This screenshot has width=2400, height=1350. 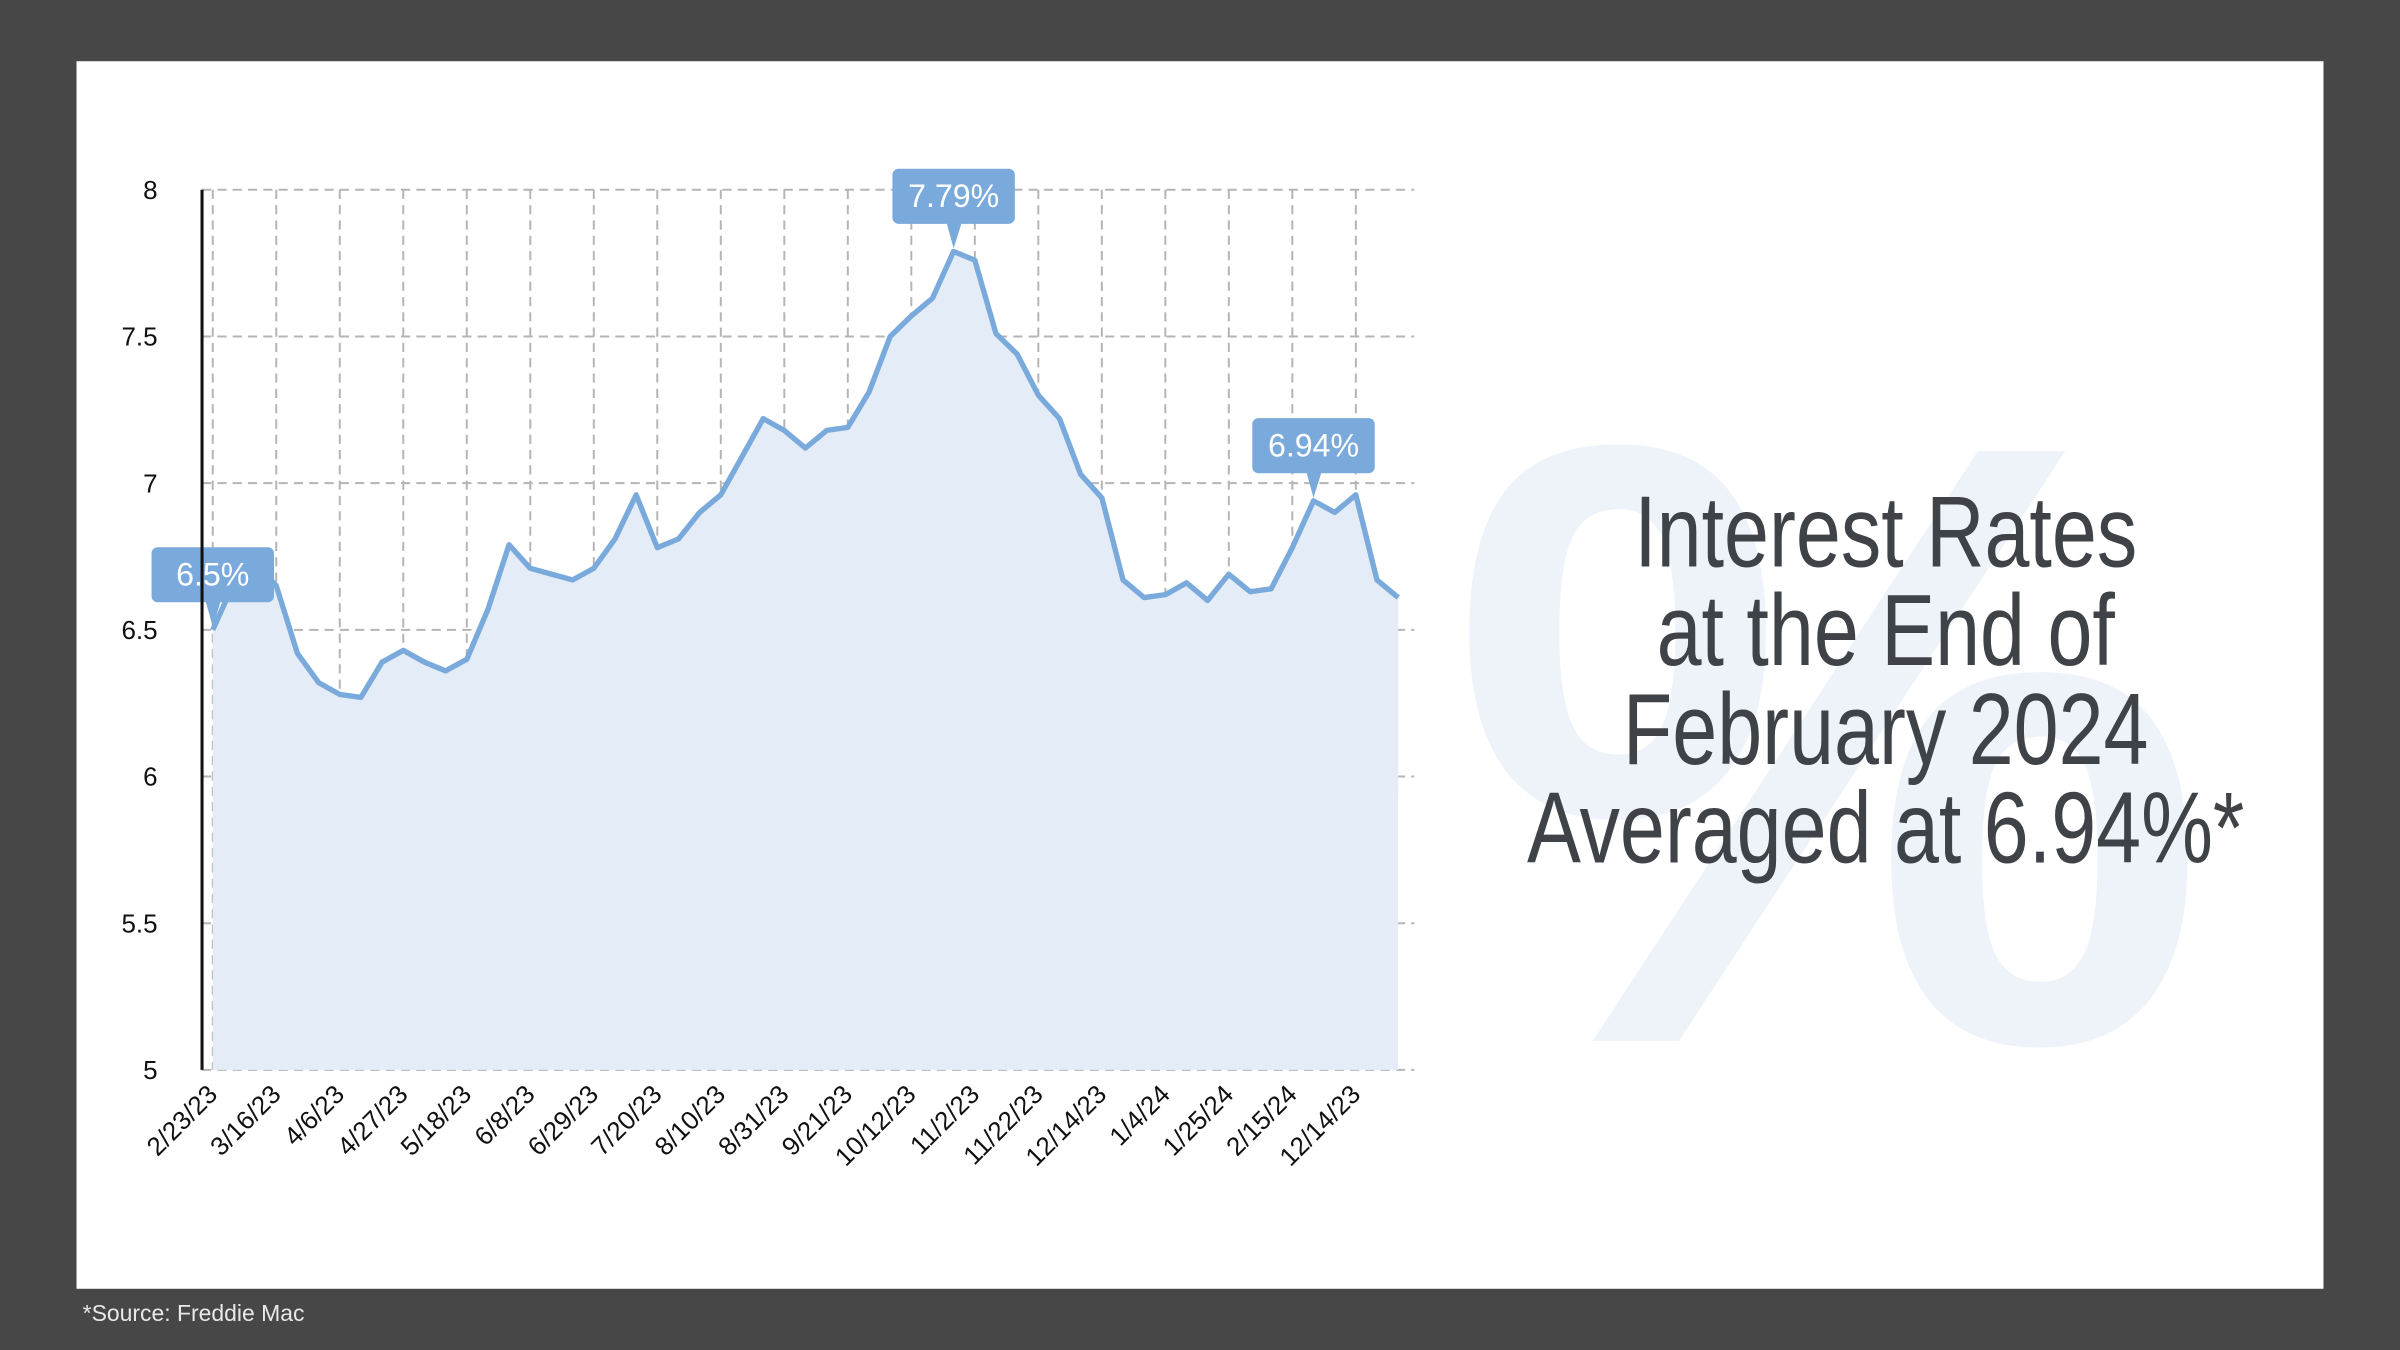 What do you see at coordinates (194, 1313) in the screenshot?
I see `source-note: *Source: Freddie Mac` at bounding box center [194, 1313].